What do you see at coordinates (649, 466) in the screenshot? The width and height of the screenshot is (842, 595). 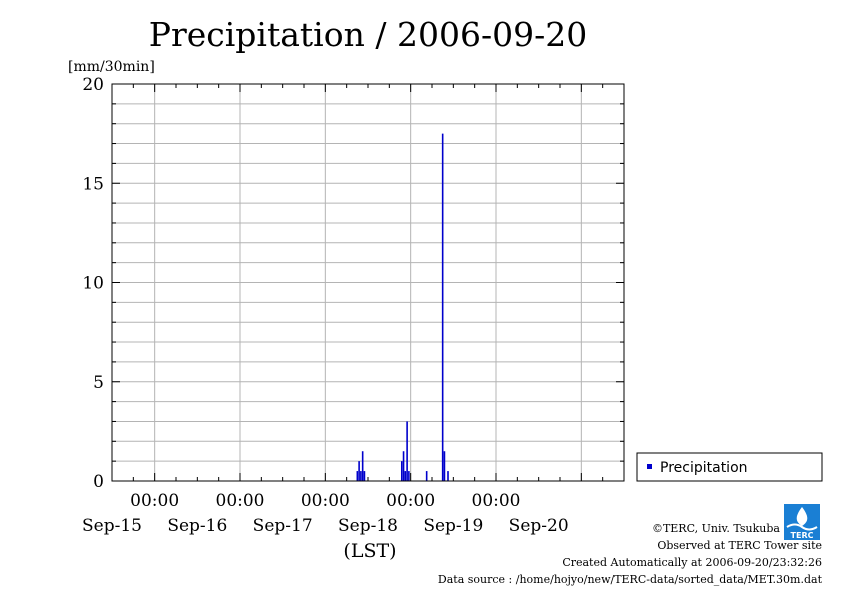 I see `legend-swatch` at bounding box center [649, 466].